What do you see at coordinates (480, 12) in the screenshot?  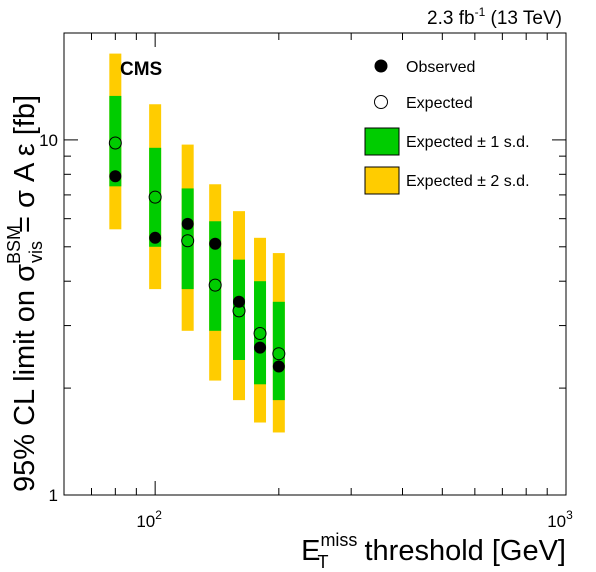 I see `lumi-exponent: -1` at bounding box center [480, 12].